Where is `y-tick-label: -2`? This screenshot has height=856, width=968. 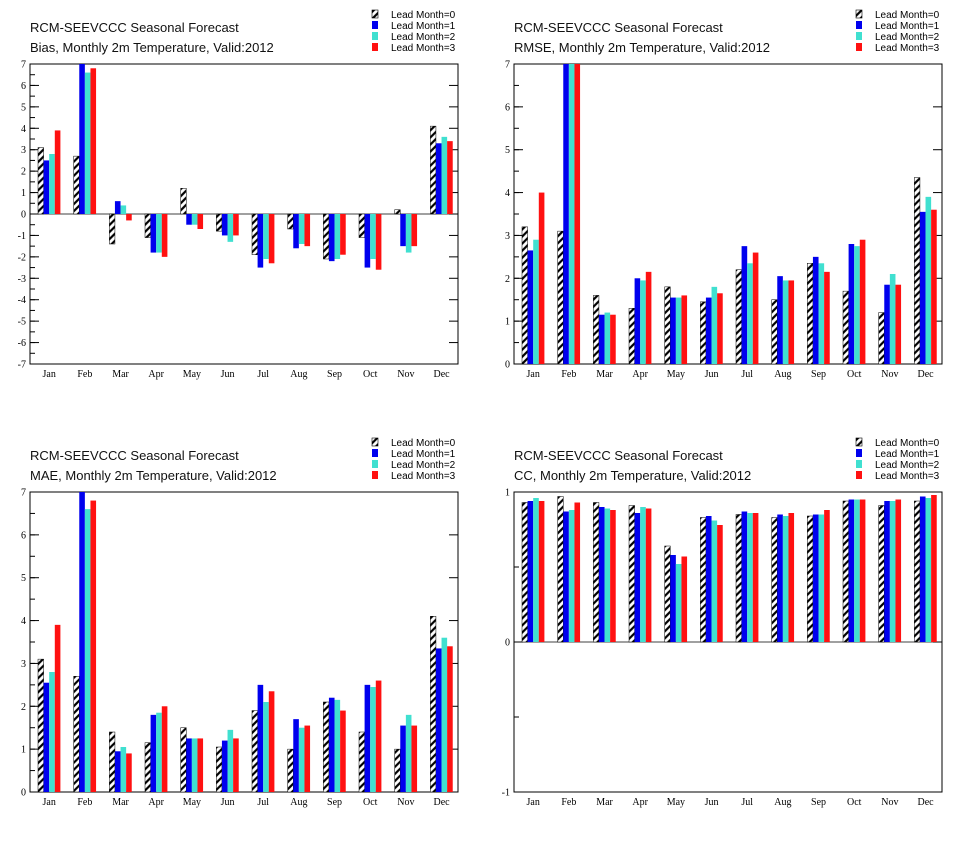 y-tick-label: -2 is located at coordinates (22, 257).